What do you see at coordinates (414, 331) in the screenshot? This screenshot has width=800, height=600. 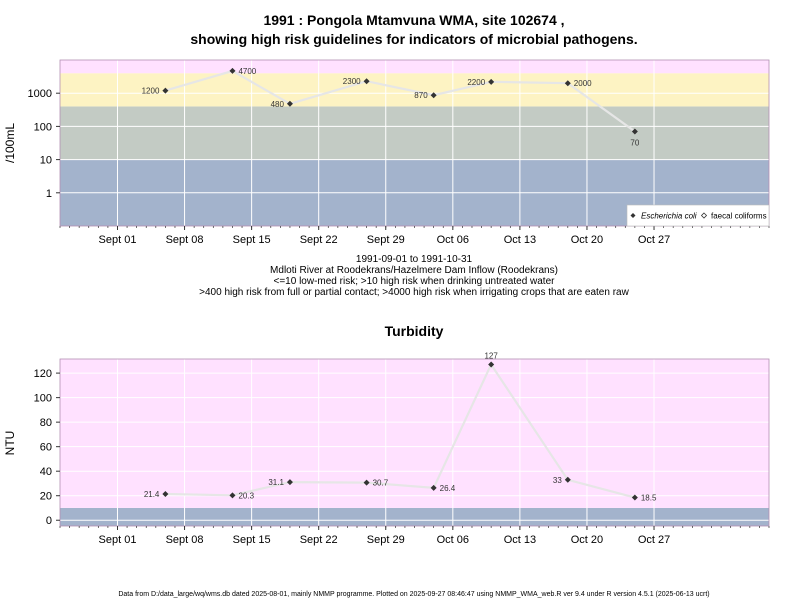 I see `chart2-title: Turbidity` at bounding box center [414, 331].